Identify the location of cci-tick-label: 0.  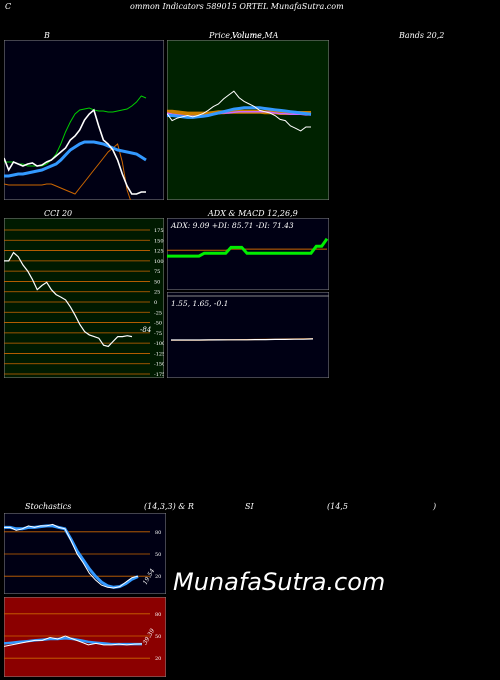
(155, 303).